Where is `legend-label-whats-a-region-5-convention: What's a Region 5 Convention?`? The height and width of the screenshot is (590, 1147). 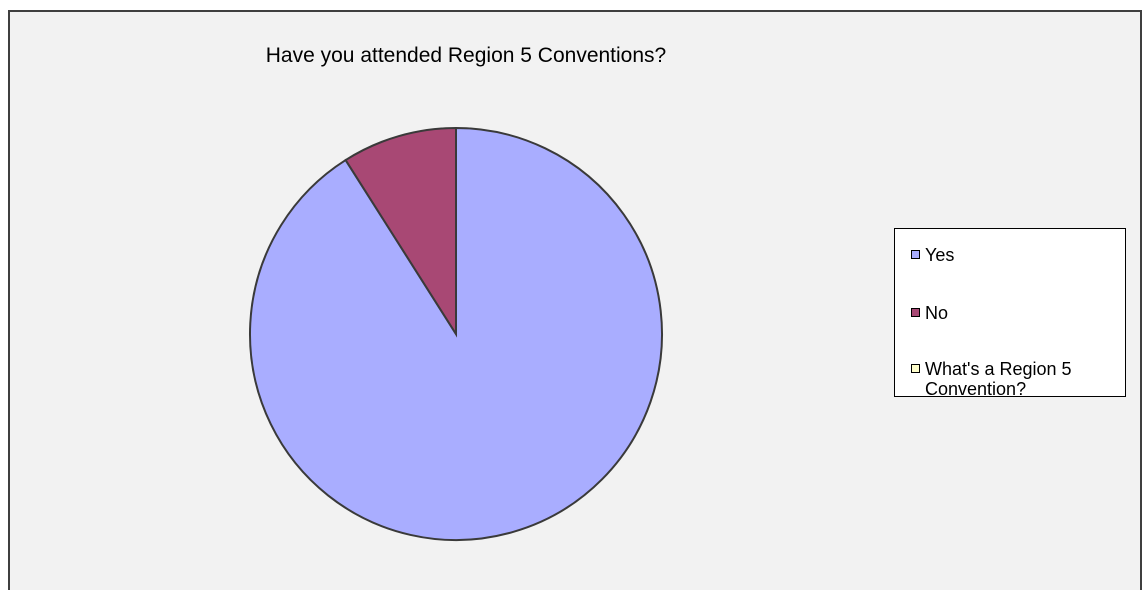 legend-label-whats-a-region-5-convention: What's a Region 5 Convention? is located at coordinates (998, 379).